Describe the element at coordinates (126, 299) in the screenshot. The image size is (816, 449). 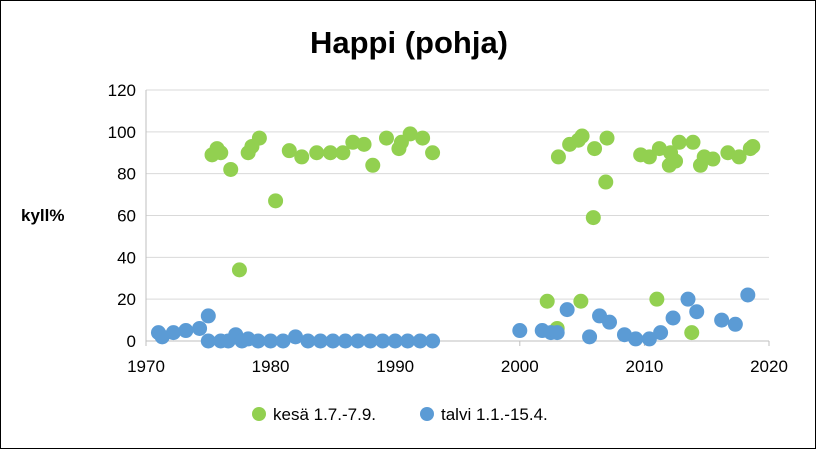
I see `y-tick-label: 20` at that location.